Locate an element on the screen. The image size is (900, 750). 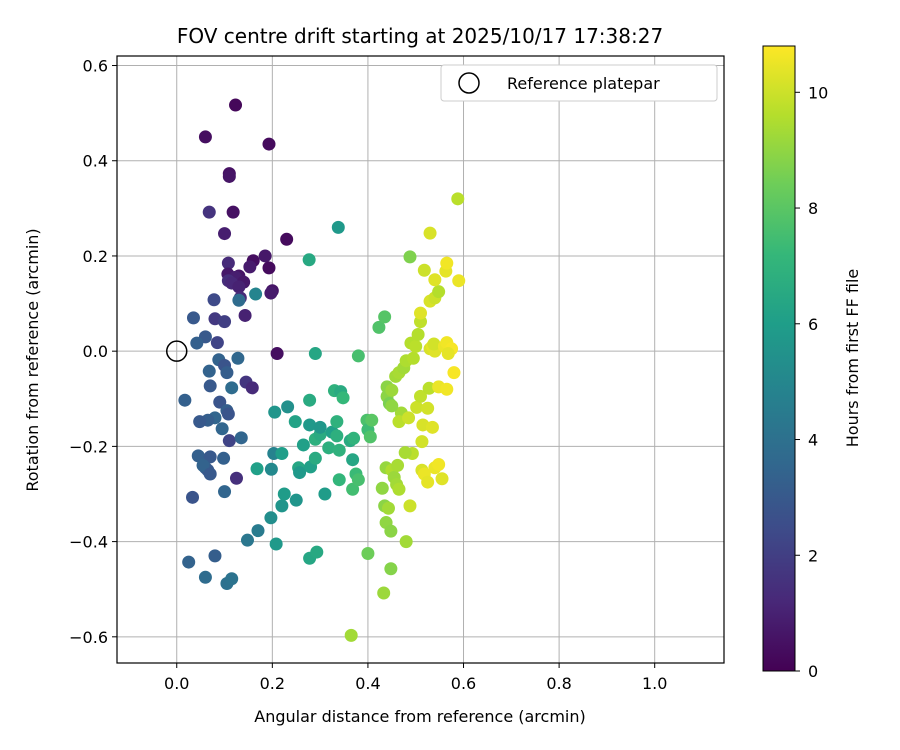
colorbar-ticks: 0 2 4 6 8 10 is located at coordinates (811, 382).